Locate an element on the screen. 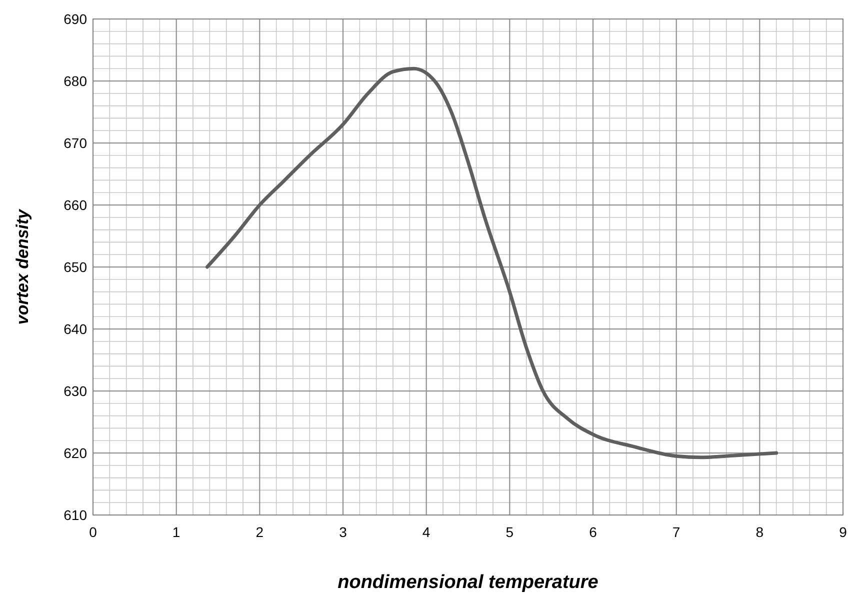  y-tick-label: 660 is located at coordinates (76, 205).